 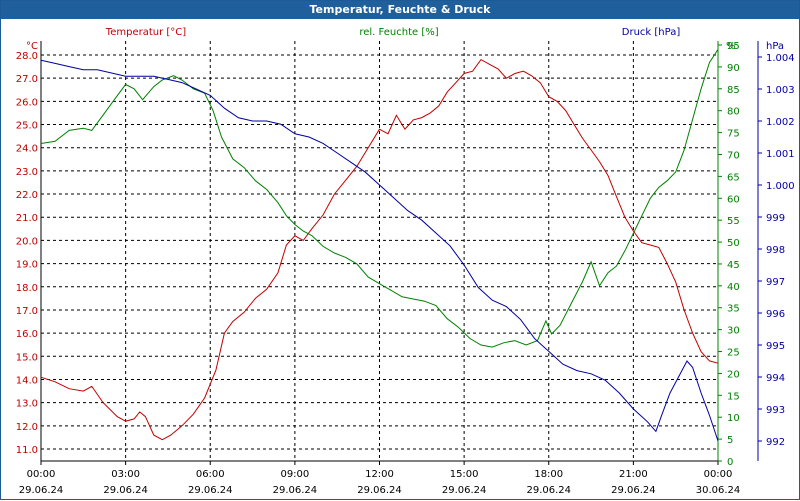 I want to click on x-tick-time: 18:00, so click(x=548, y=474).